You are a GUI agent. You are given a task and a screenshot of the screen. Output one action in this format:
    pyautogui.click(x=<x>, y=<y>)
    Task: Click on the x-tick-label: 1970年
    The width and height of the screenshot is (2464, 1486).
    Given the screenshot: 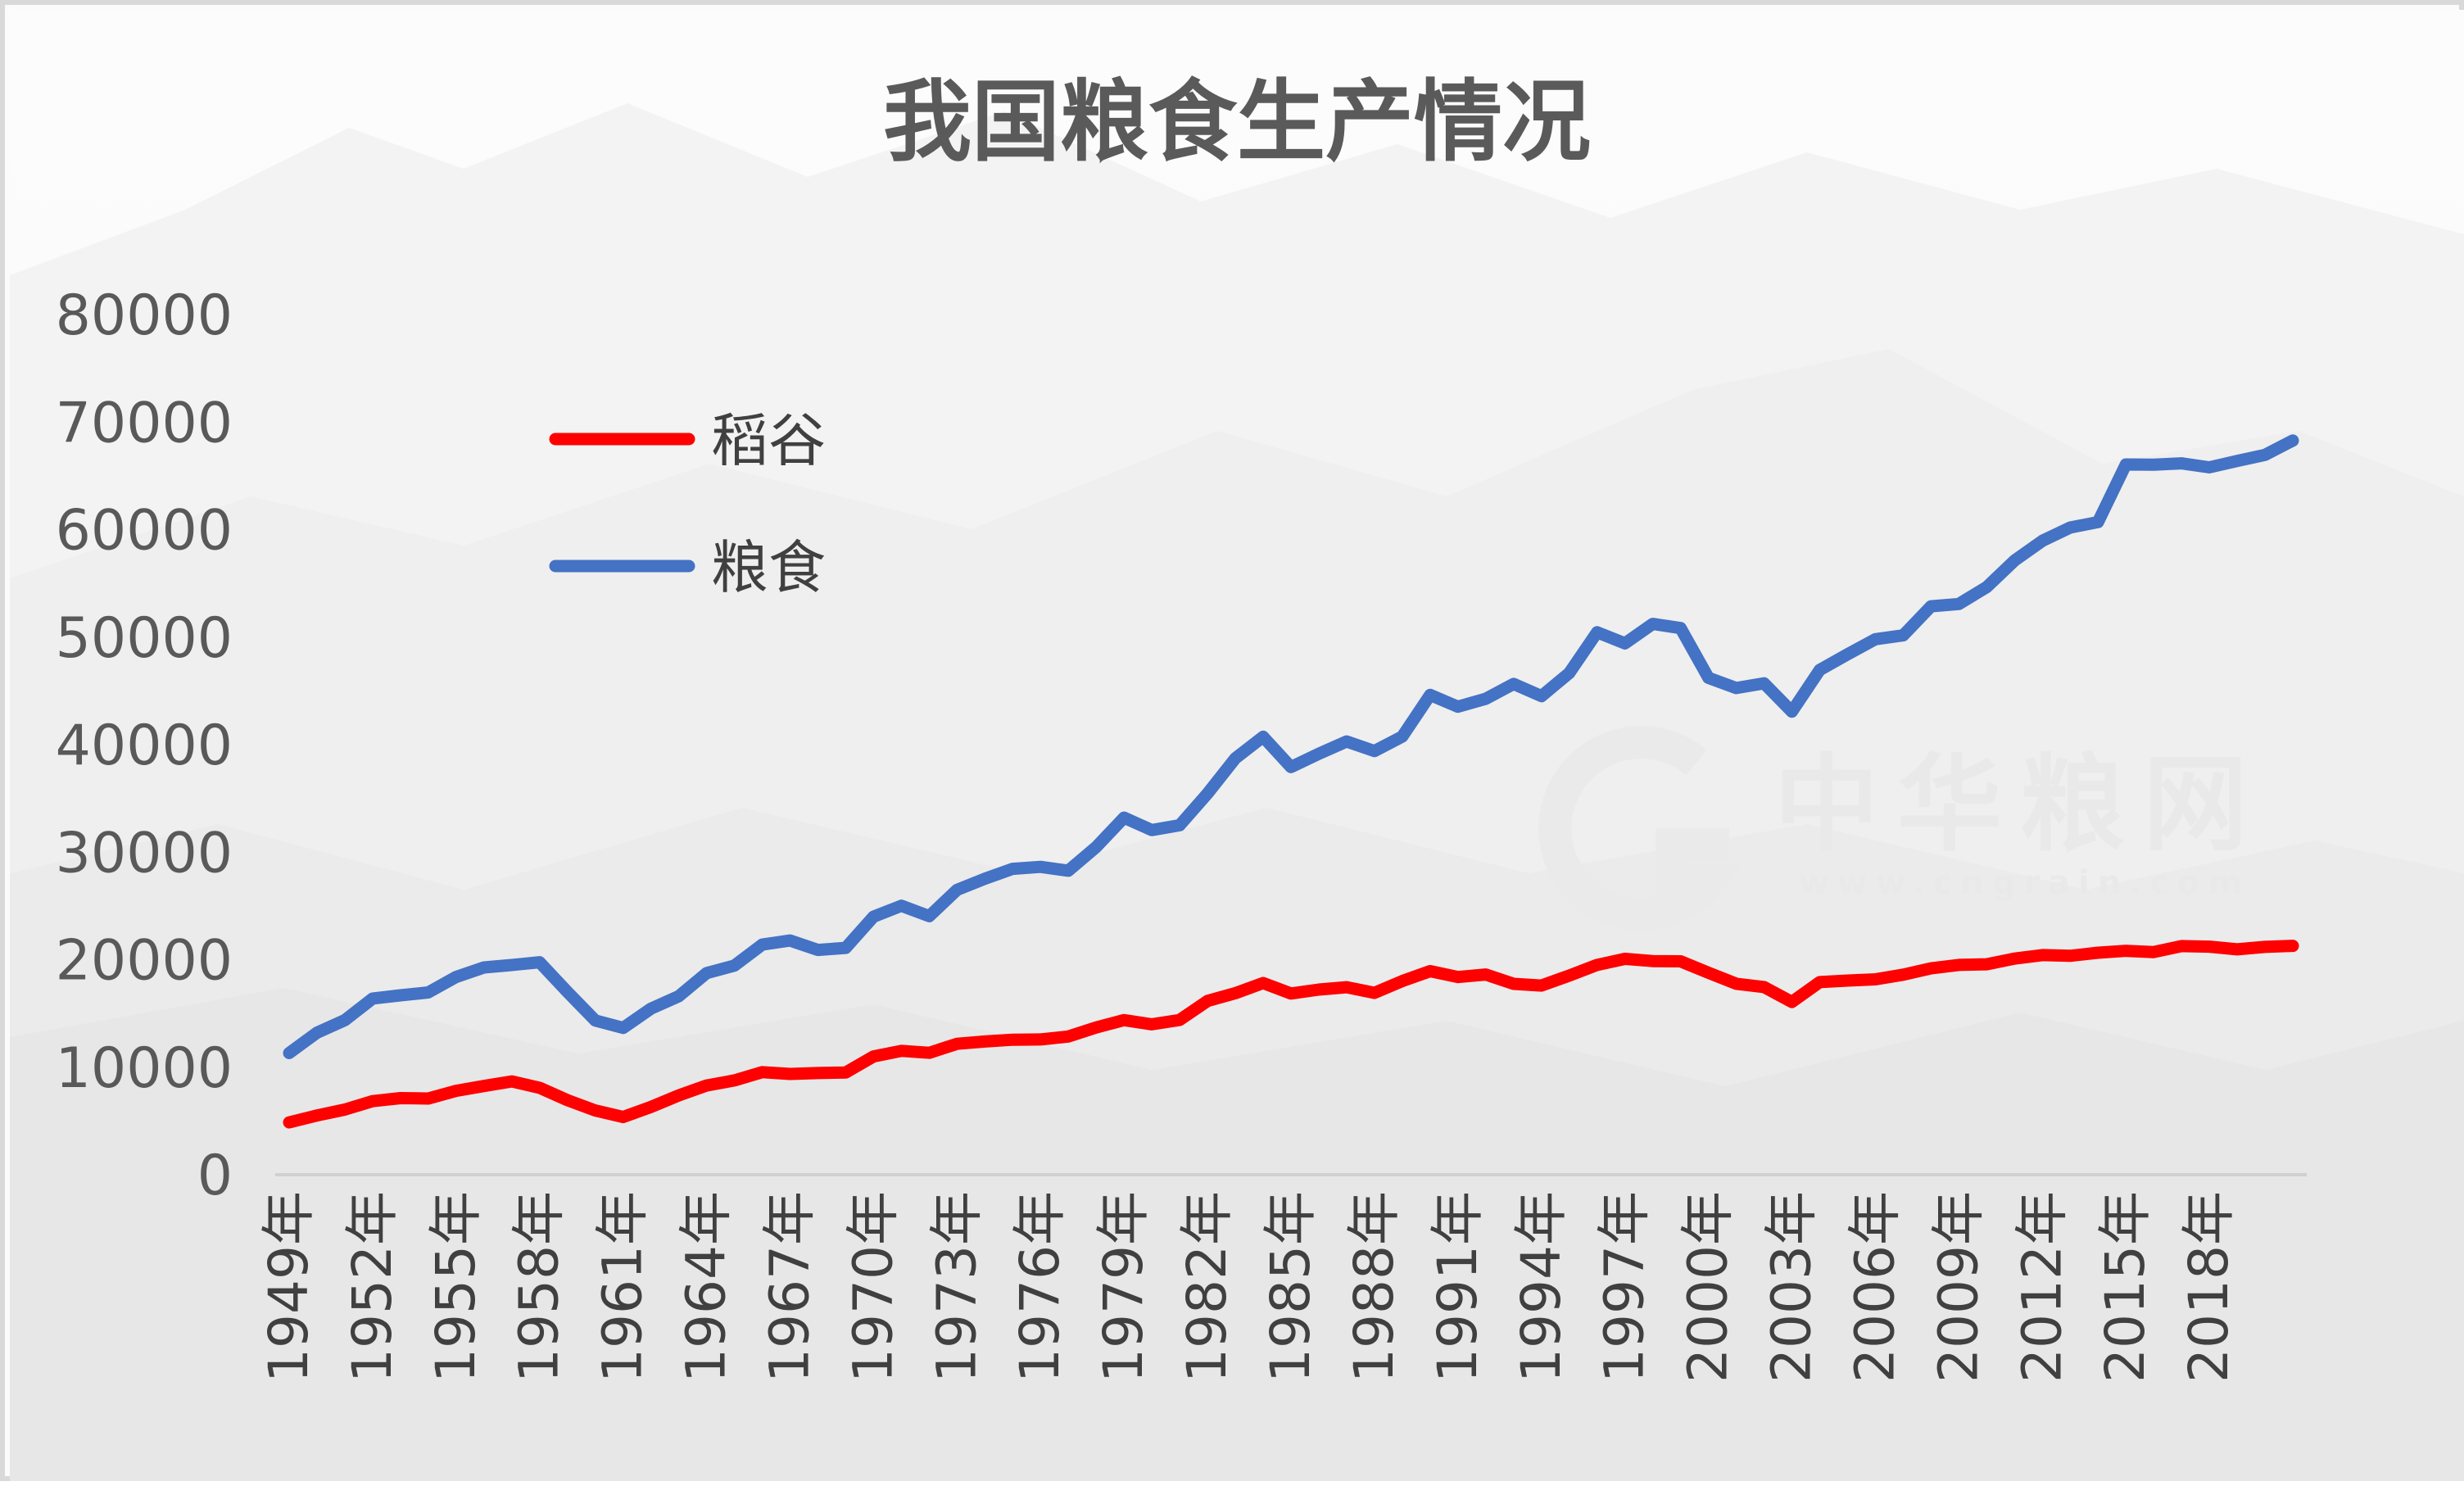 What is the action you would take?
    pyautogui.click(x=872, y=1287)
    